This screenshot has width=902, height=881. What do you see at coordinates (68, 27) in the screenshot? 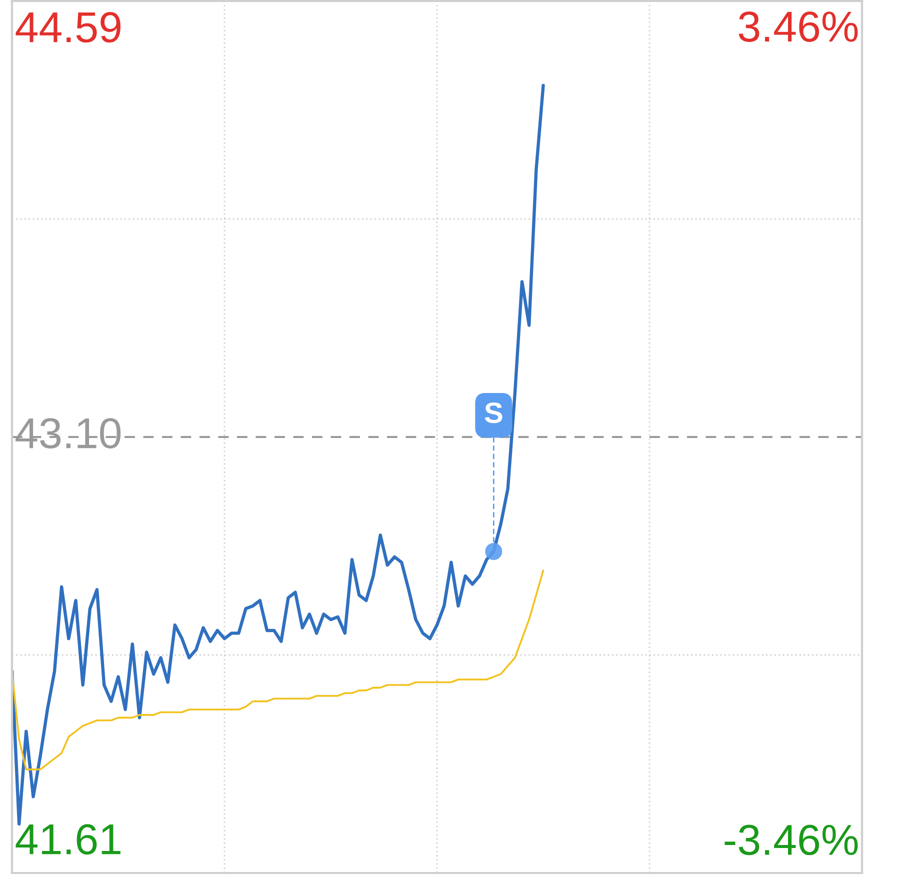
I see `y-tick-label: 44.59` at bounding box center [68, 27].